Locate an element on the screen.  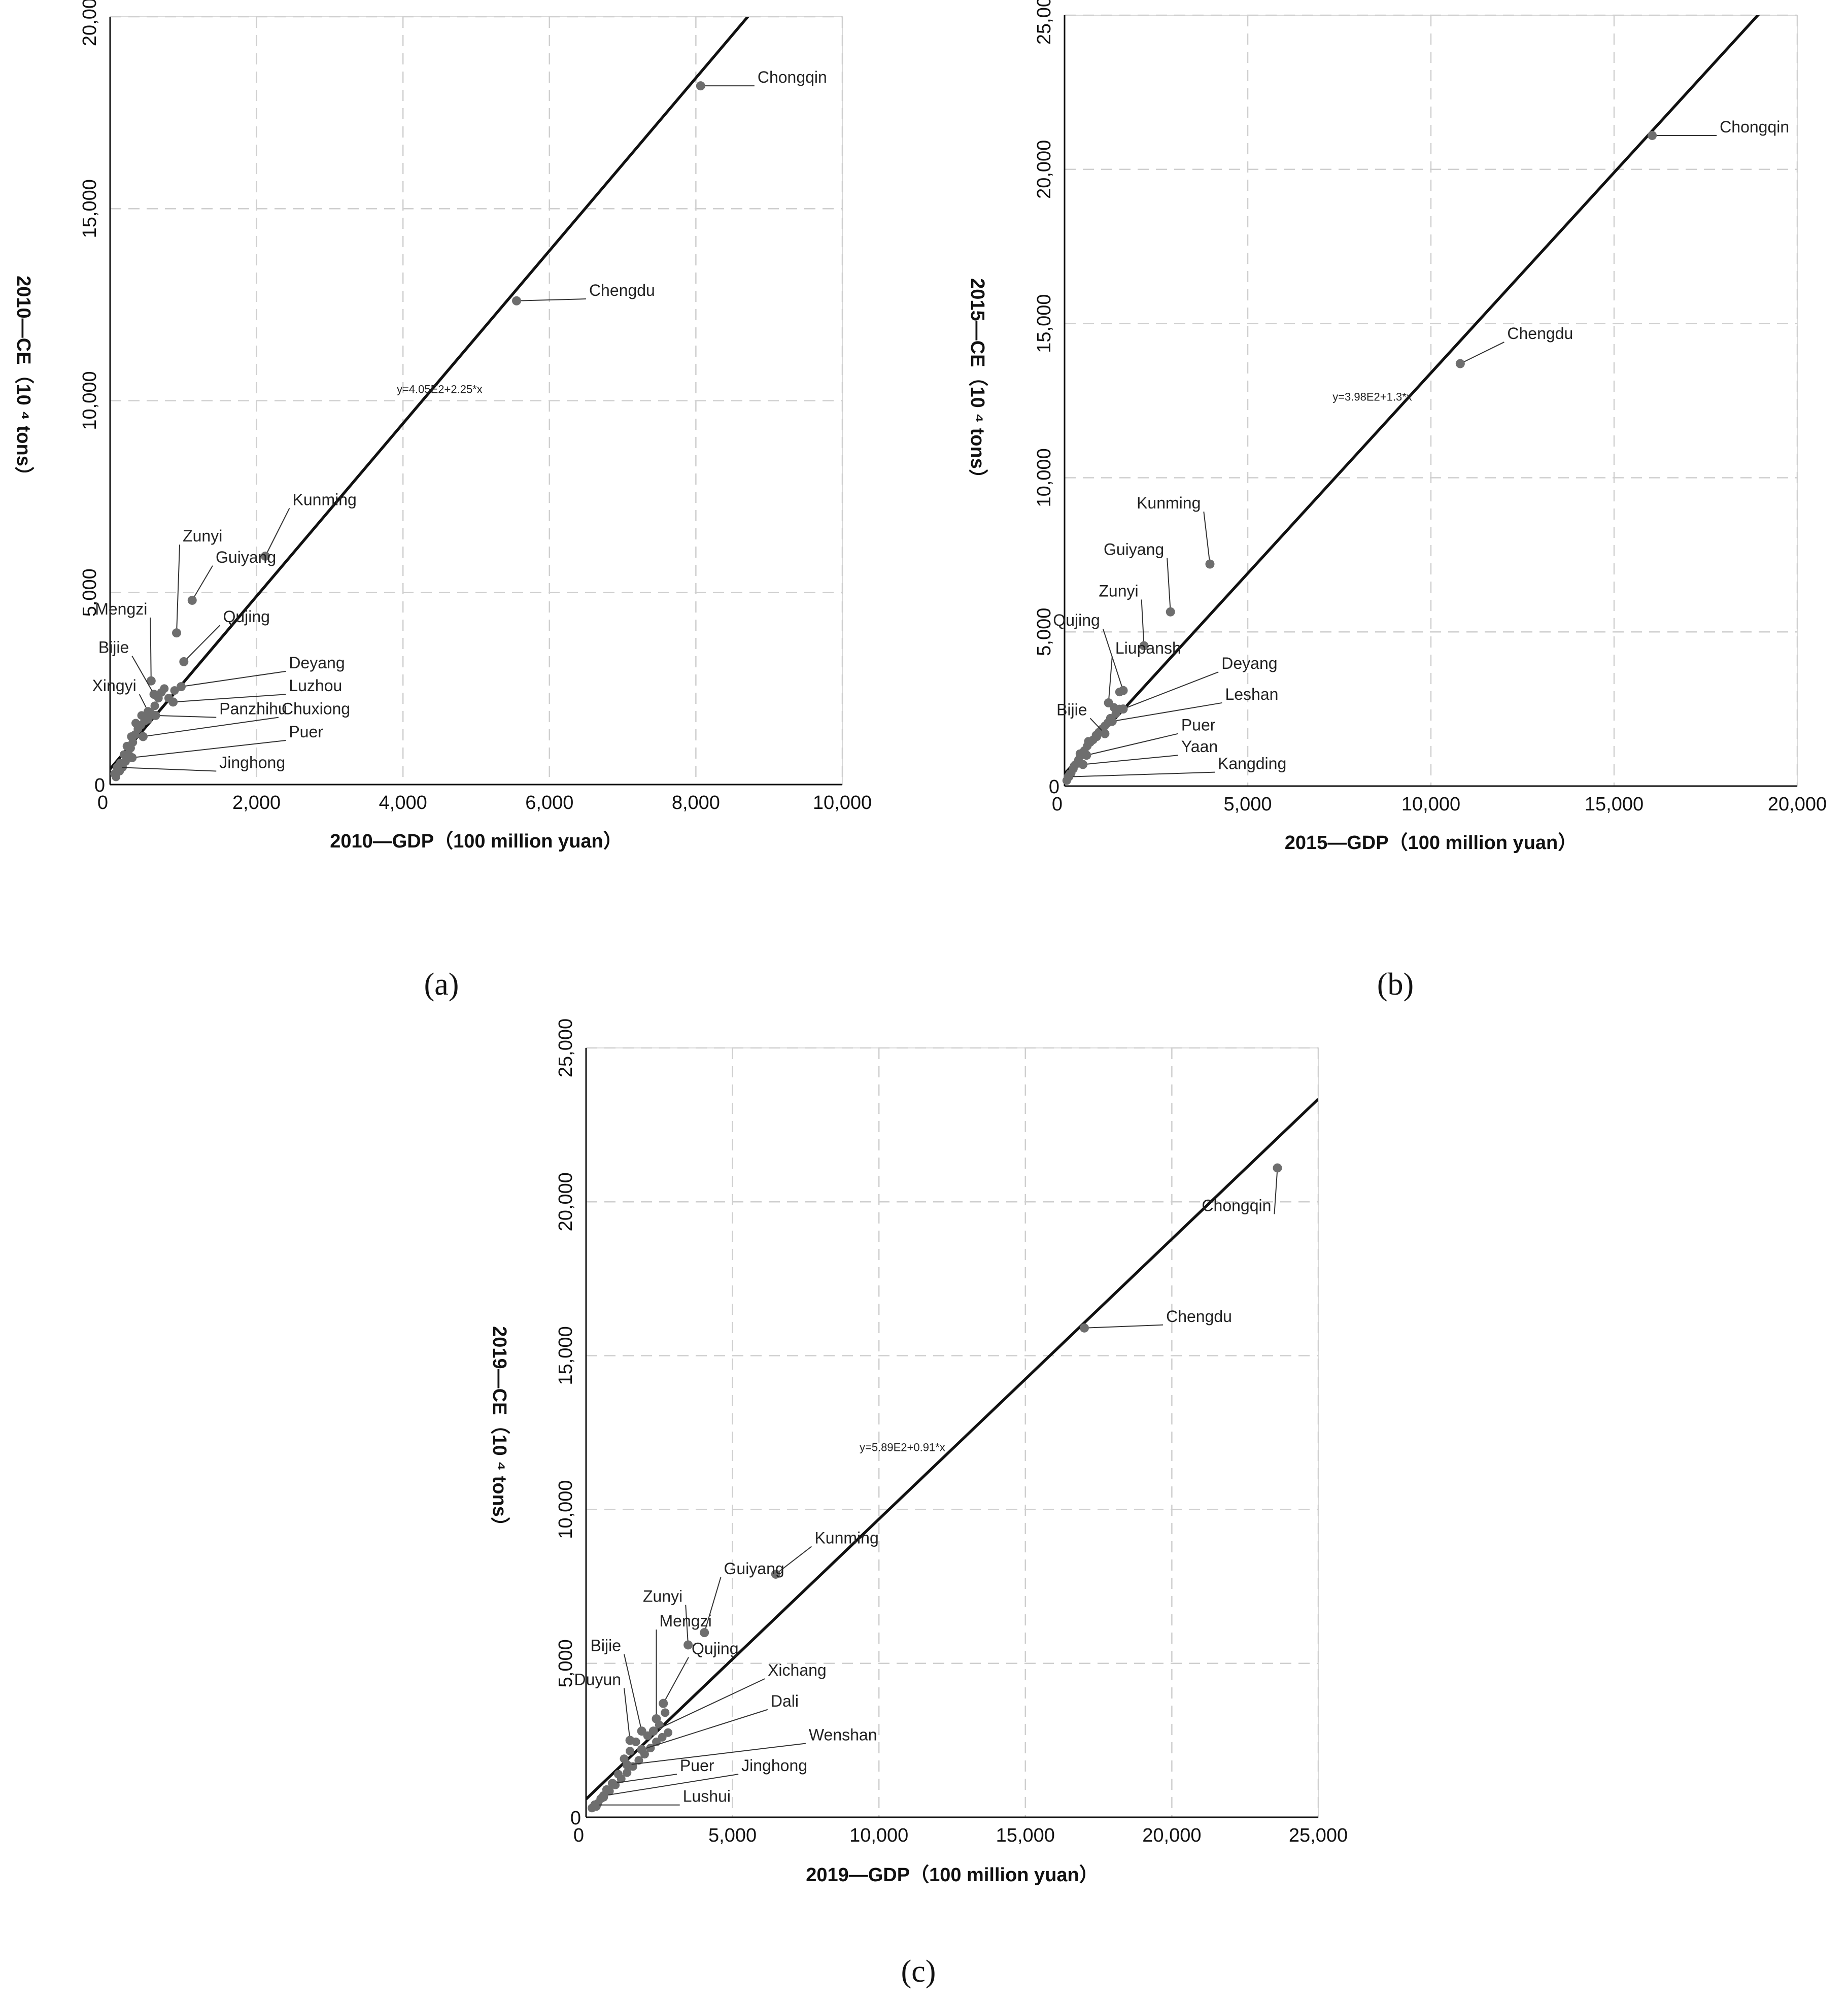
point-label: Leshan is located at coordinates (1251, 694).